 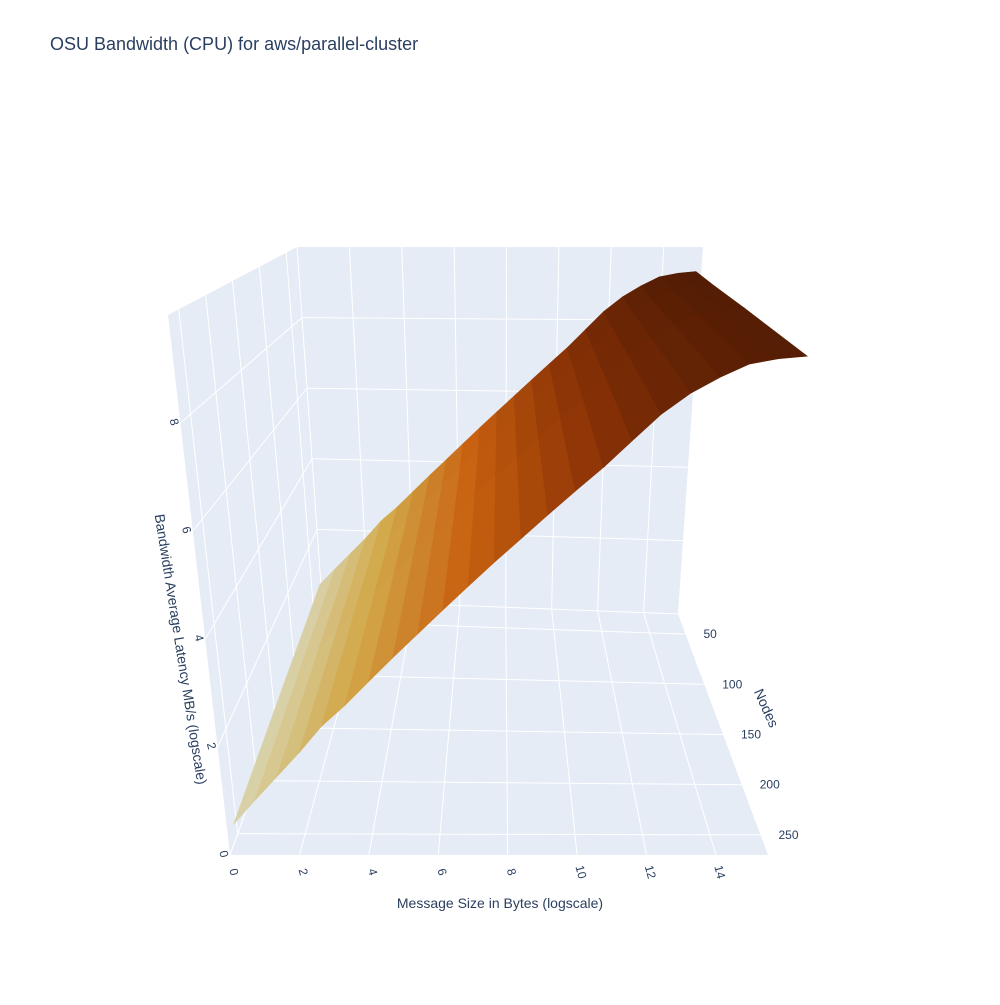 I want to click on x-tick-label: 6, so click(x=441, y=872).